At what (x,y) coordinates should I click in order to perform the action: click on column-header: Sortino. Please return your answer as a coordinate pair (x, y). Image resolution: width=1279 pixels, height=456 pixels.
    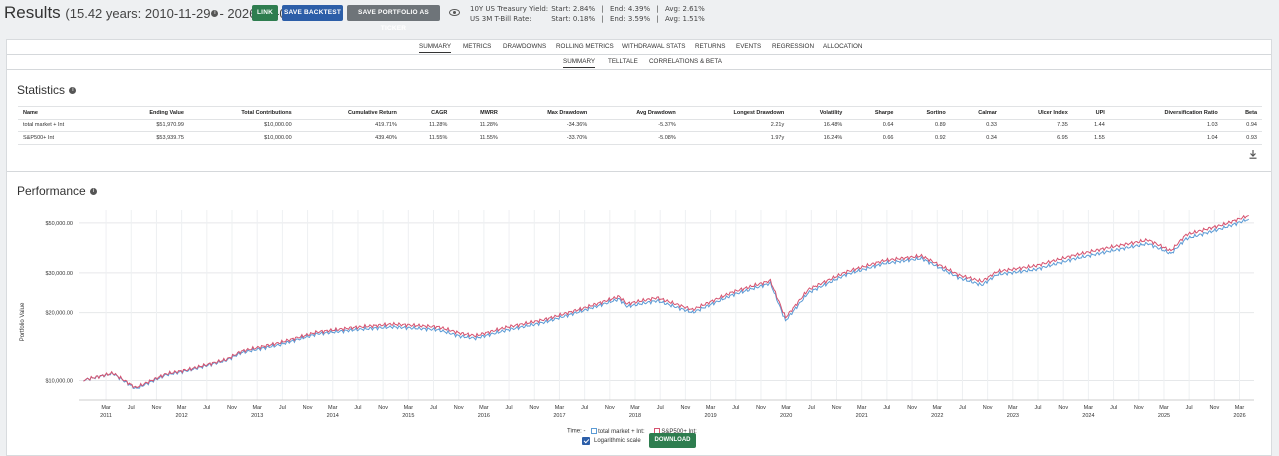
    Looking at the image, I should click on (924, 112).